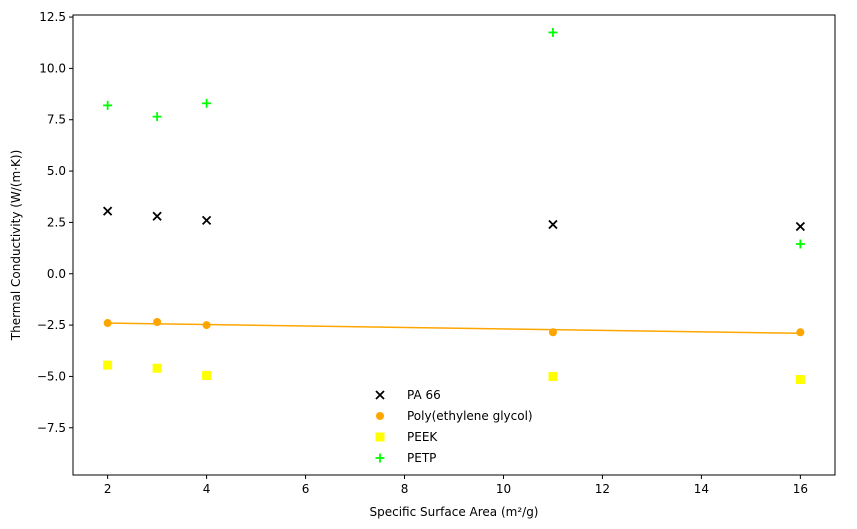  What do you see at coordinates (405, 489) in the screenshot?
I see `x-tick-label: 8` at bounding box center [405, 489].